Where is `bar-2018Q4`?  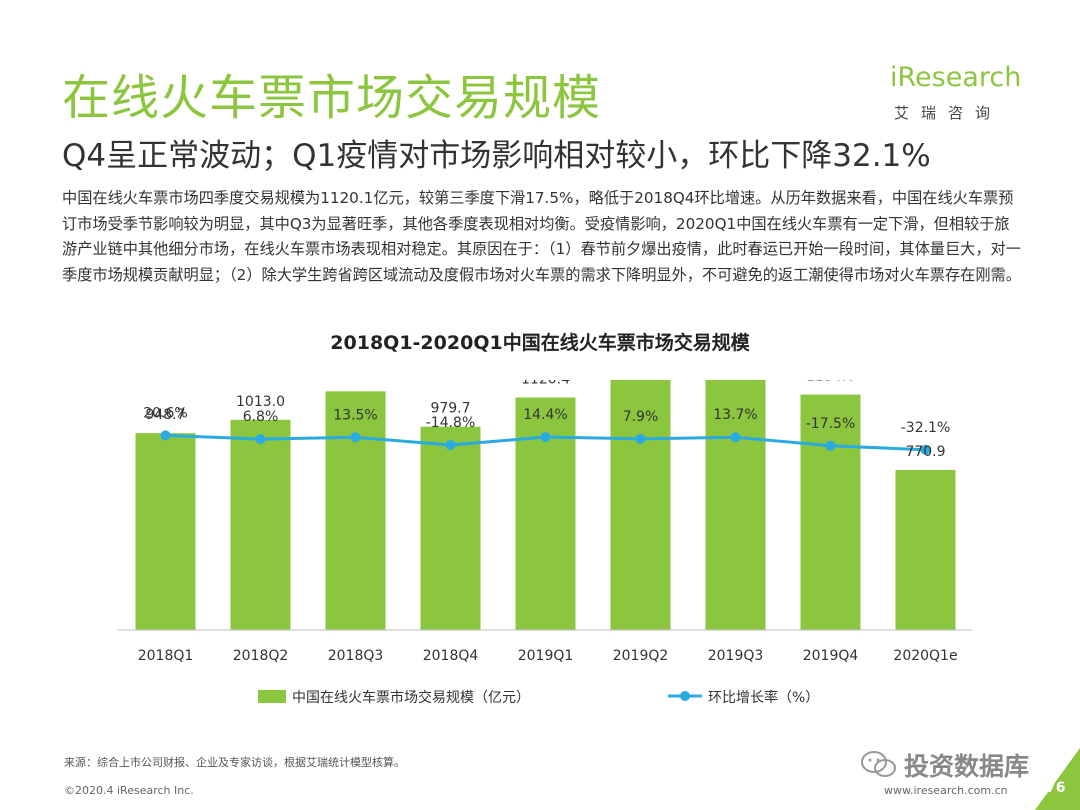 bar-2018Q4 is located at coordinates (450, 528).